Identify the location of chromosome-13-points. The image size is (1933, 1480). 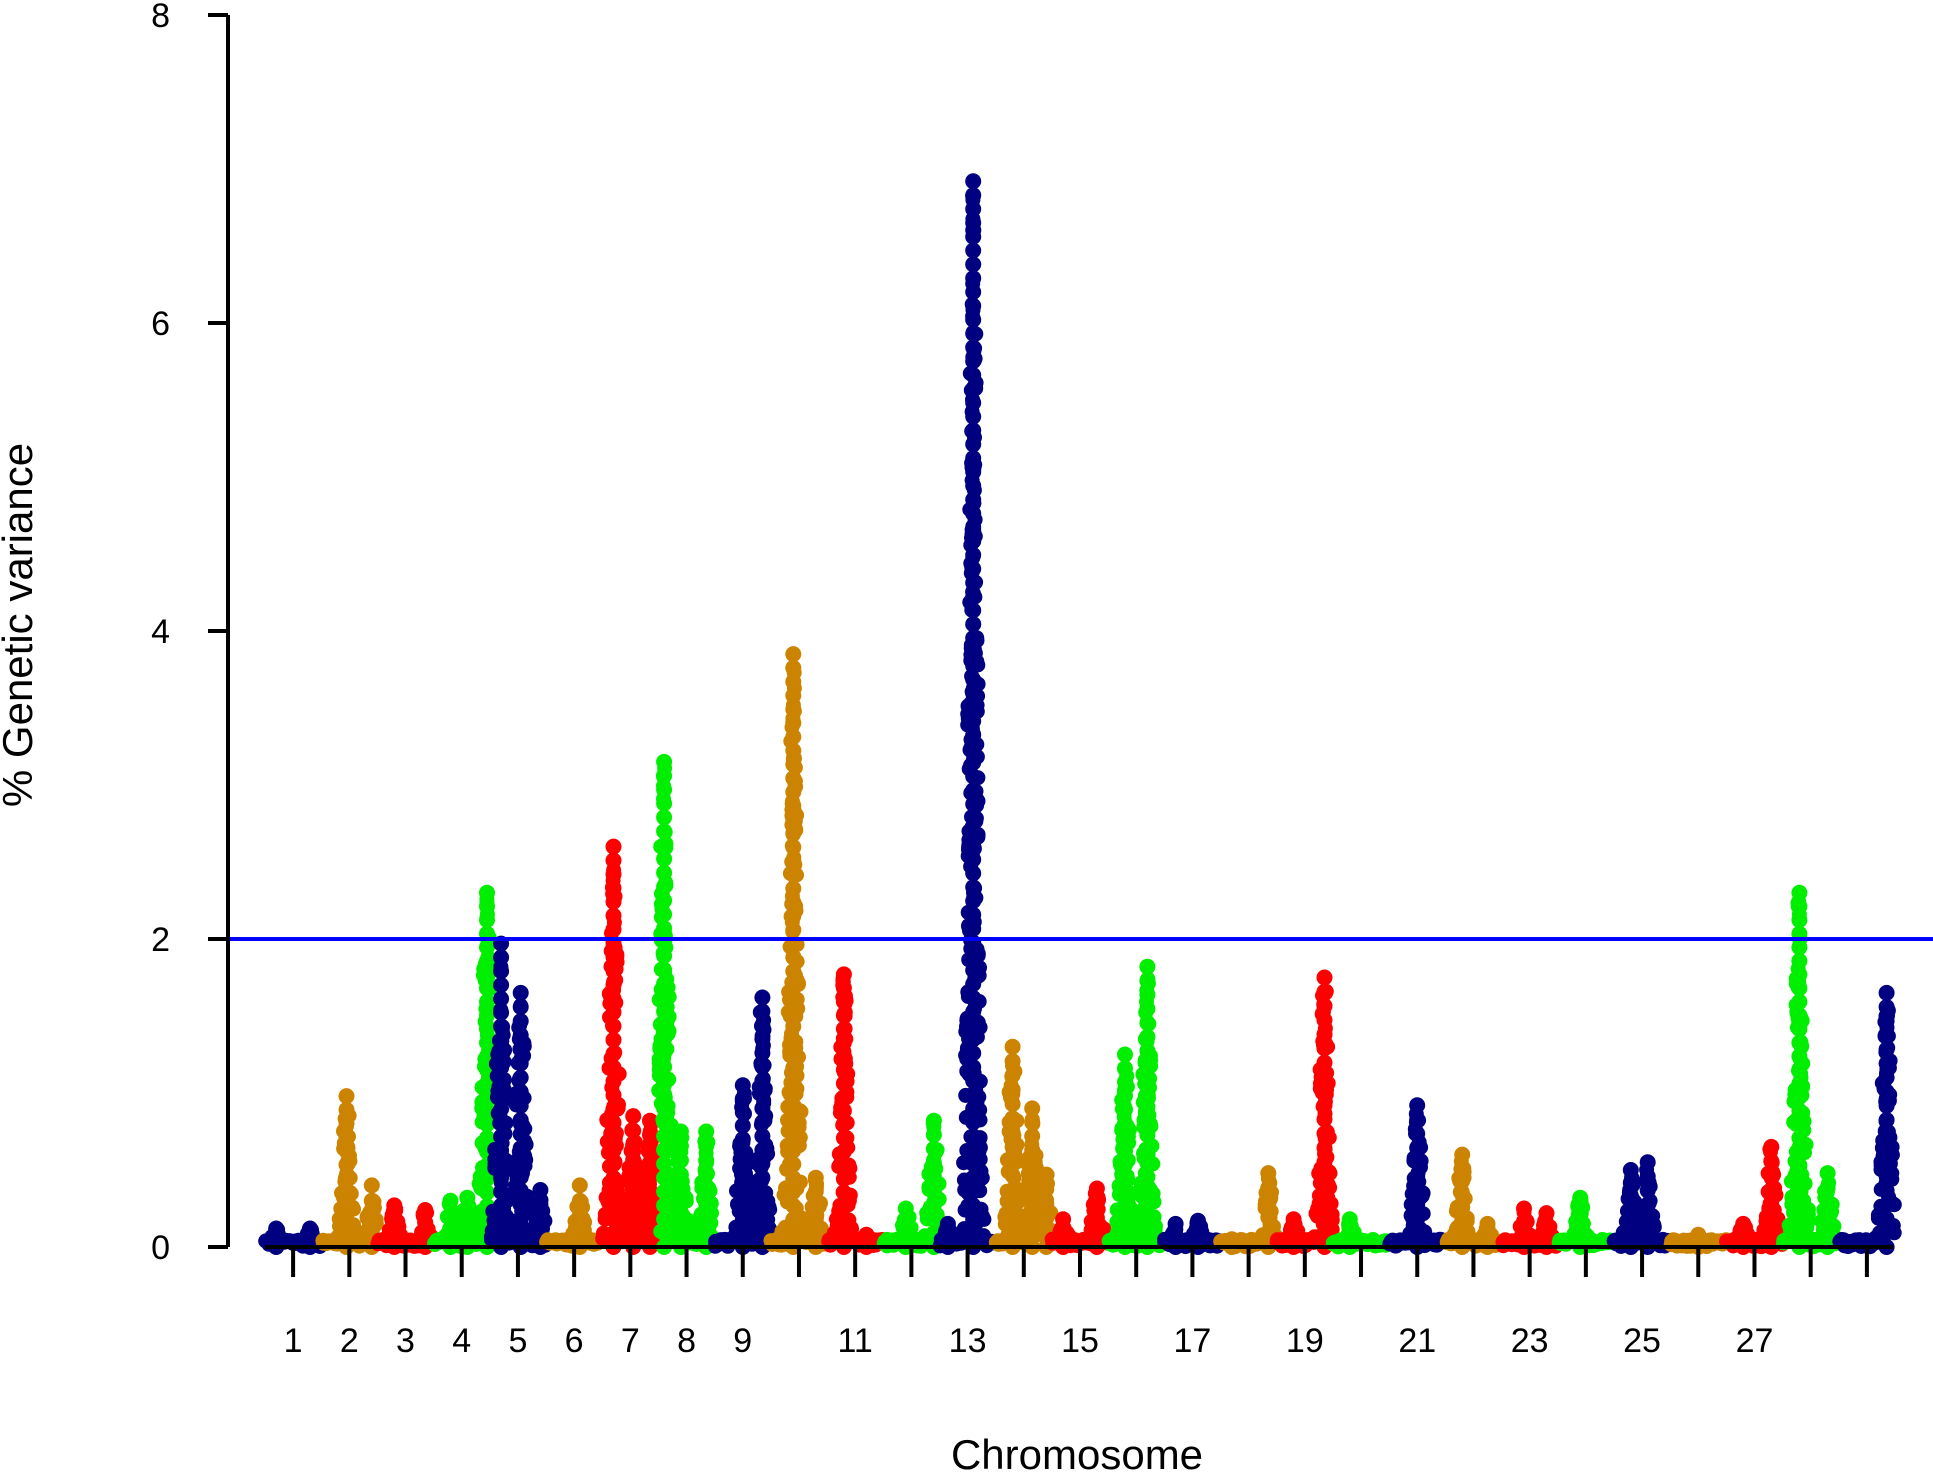
(967, 714).